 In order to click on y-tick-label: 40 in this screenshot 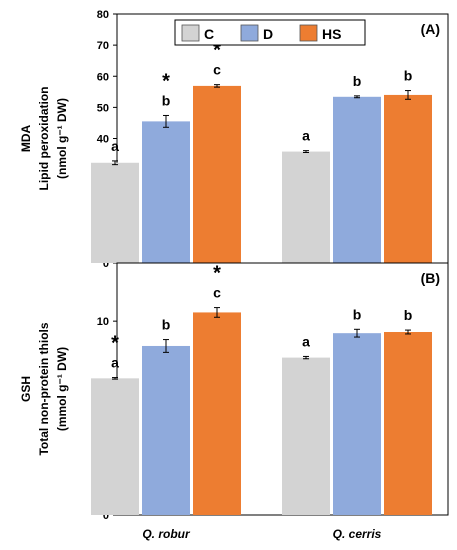, I will do `click(103, 140)`.